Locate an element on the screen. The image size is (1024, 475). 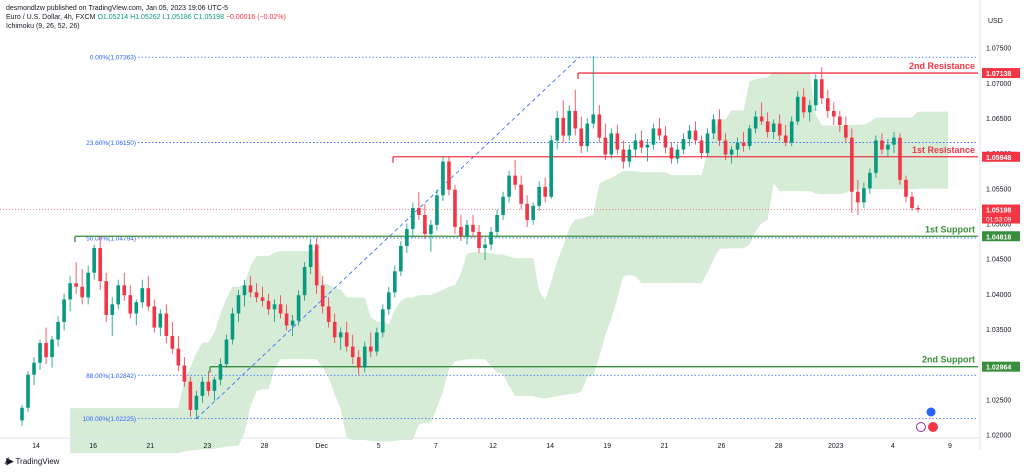
y-tick-label: 1.02000 is located at coordinates (998, 435).